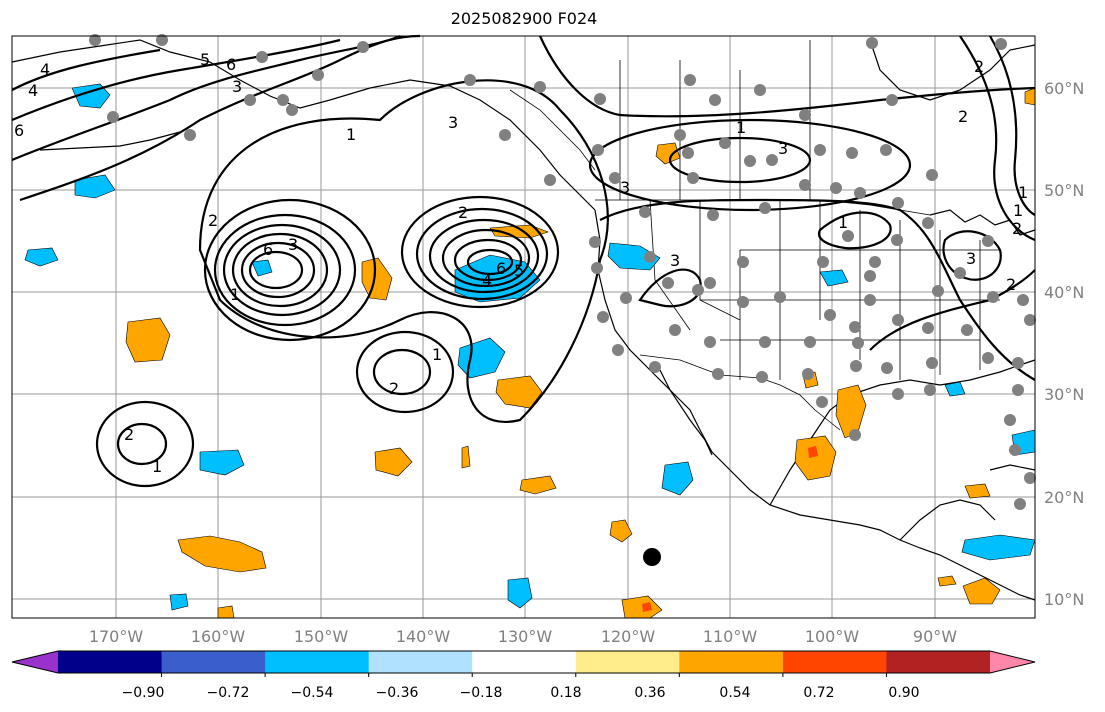  What do you see at coordinates (1012, 662) in the screenshot?
I see `colorbar-extend-high` at bounding box center [1012, 662].